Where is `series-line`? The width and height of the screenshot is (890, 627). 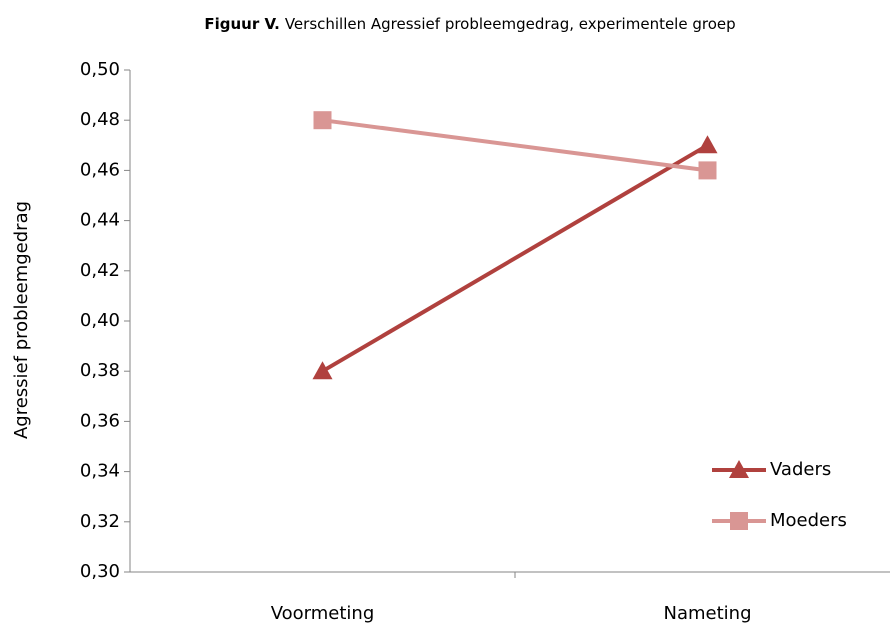 series-line is located at coordinates (515, 145).